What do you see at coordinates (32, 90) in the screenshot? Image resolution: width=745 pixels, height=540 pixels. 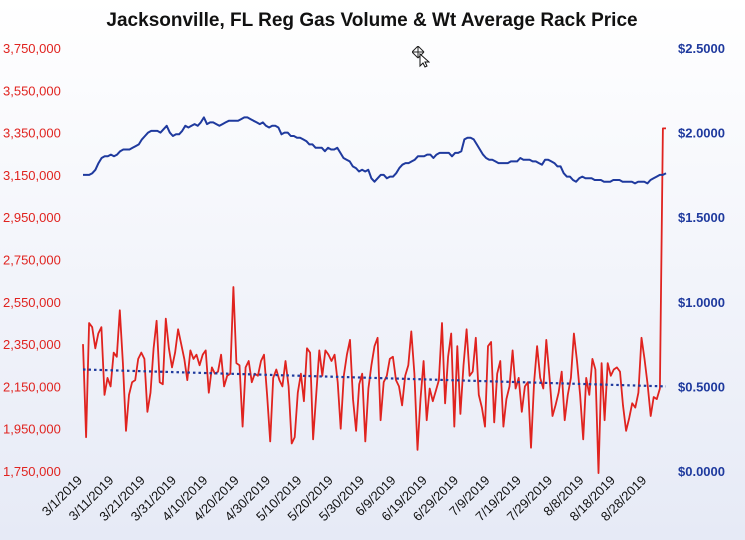 I see `left-axis-tick-label: 3,550,000` at bounding box center [32, 90].